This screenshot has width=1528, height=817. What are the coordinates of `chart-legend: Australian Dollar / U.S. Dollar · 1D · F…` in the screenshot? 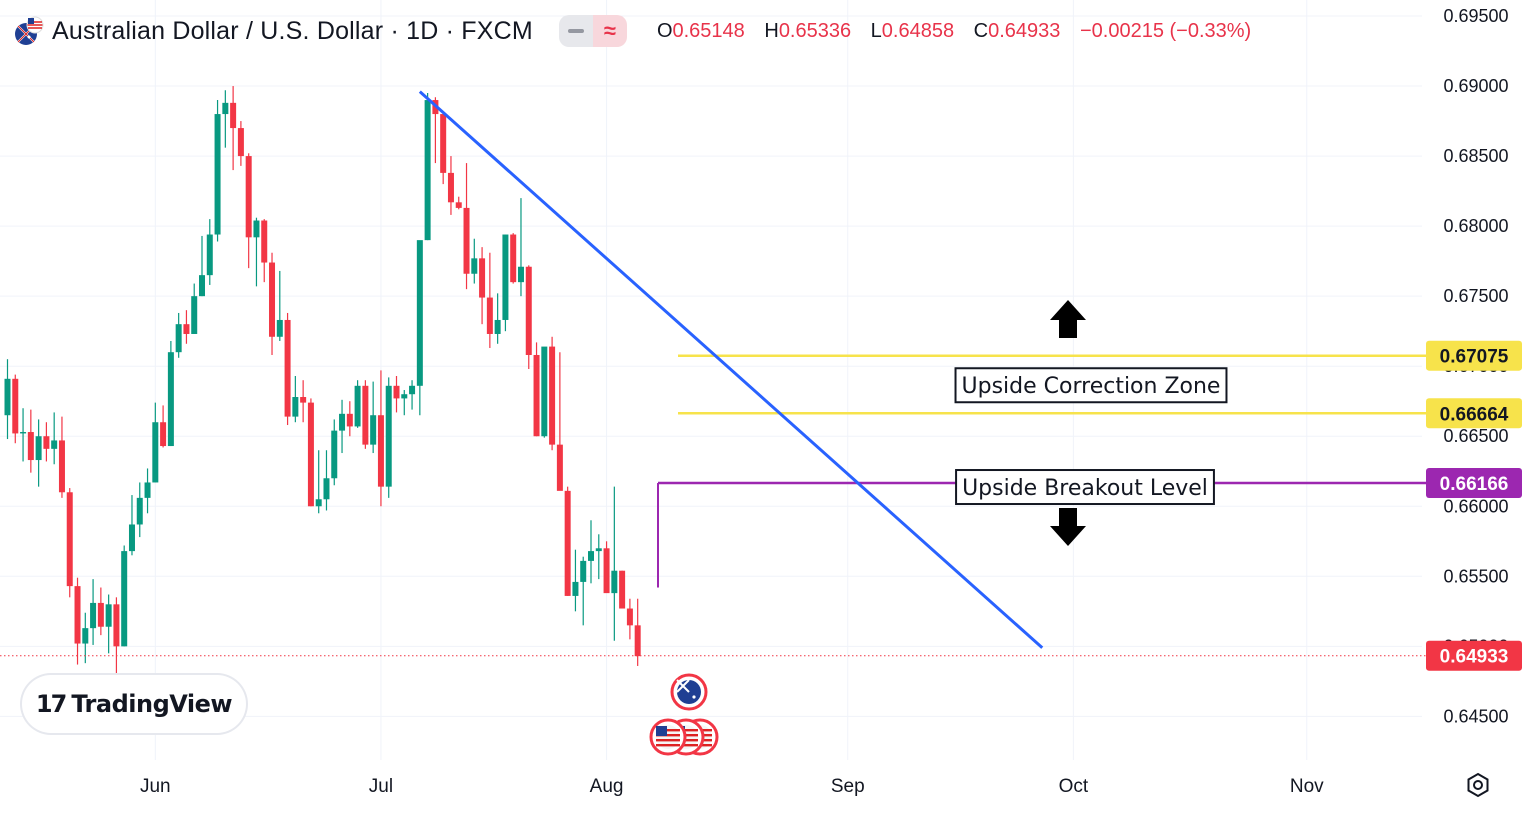 It's located at (639, 31).